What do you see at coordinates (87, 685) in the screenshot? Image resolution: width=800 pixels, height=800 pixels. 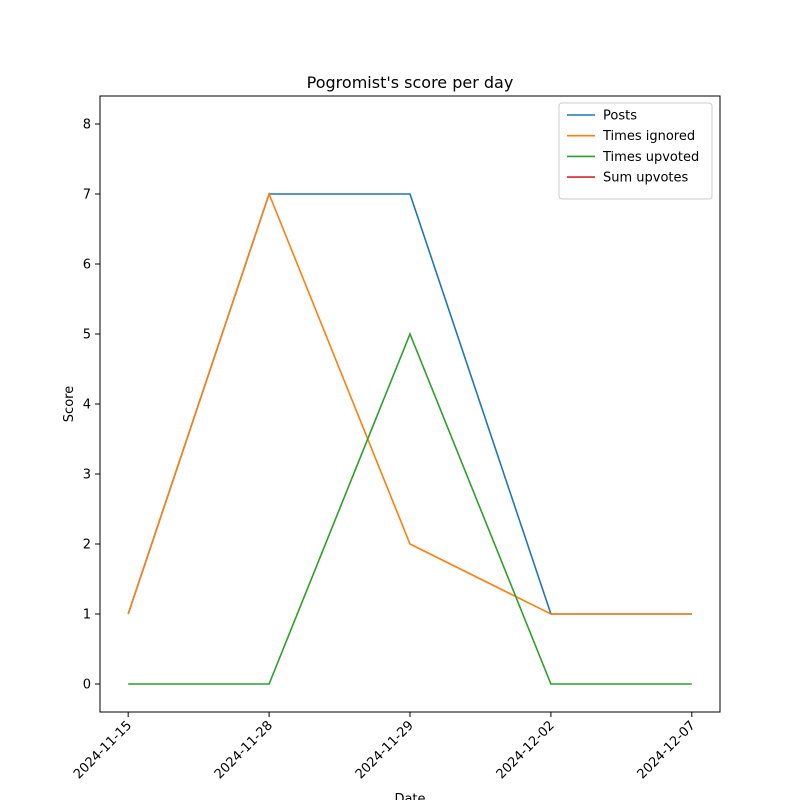 I see `y-tick-label: 0` at bounding box center [87, 685].